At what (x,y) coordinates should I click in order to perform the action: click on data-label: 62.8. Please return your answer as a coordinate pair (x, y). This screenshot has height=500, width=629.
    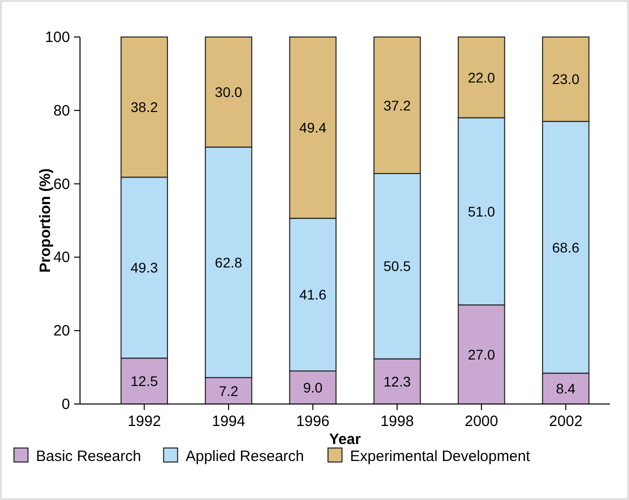
    Looking at the image, I should click on (228, 262).